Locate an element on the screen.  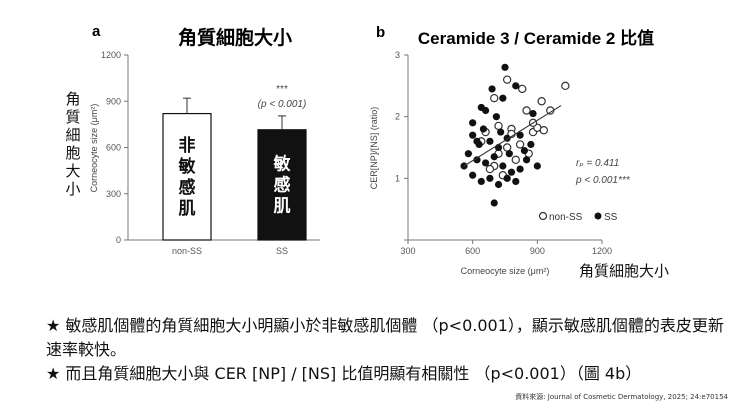
legend-filled-marker is located at coordinates (598, 216).